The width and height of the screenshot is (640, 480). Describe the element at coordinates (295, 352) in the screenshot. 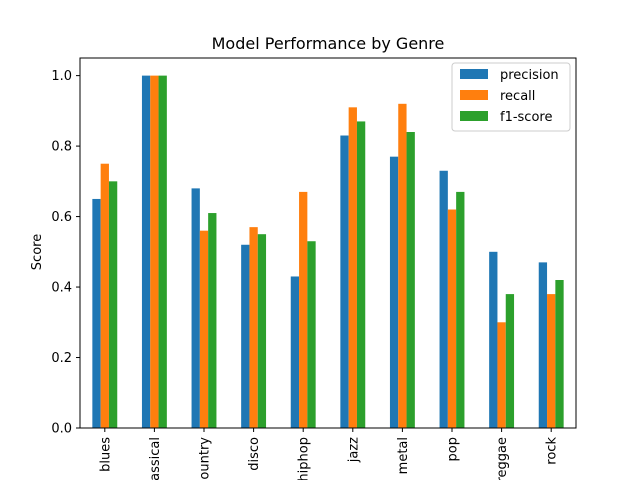

I see `bar-precision-hiphop` at that location.